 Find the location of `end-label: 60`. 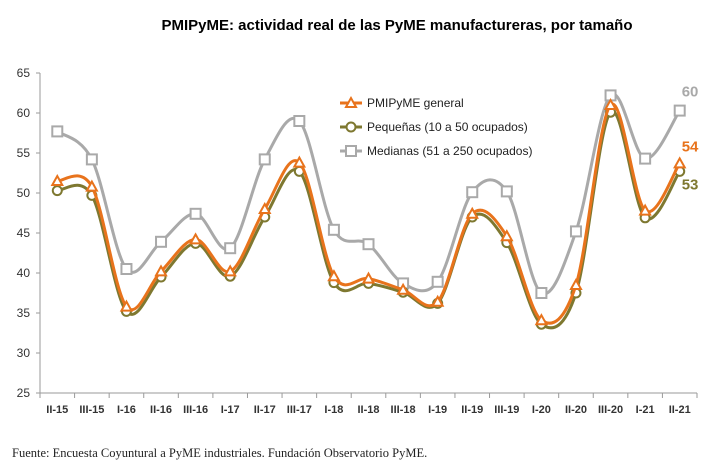

end-label: 60 is located at coordinates (690, 92).